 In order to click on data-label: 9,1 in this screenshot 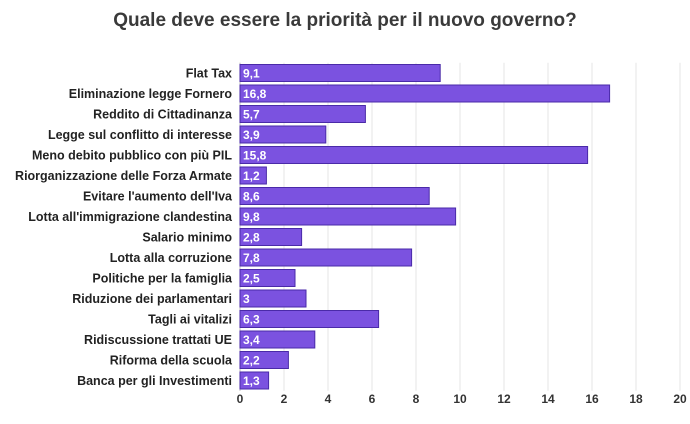, I will do `click(251, 74)`.